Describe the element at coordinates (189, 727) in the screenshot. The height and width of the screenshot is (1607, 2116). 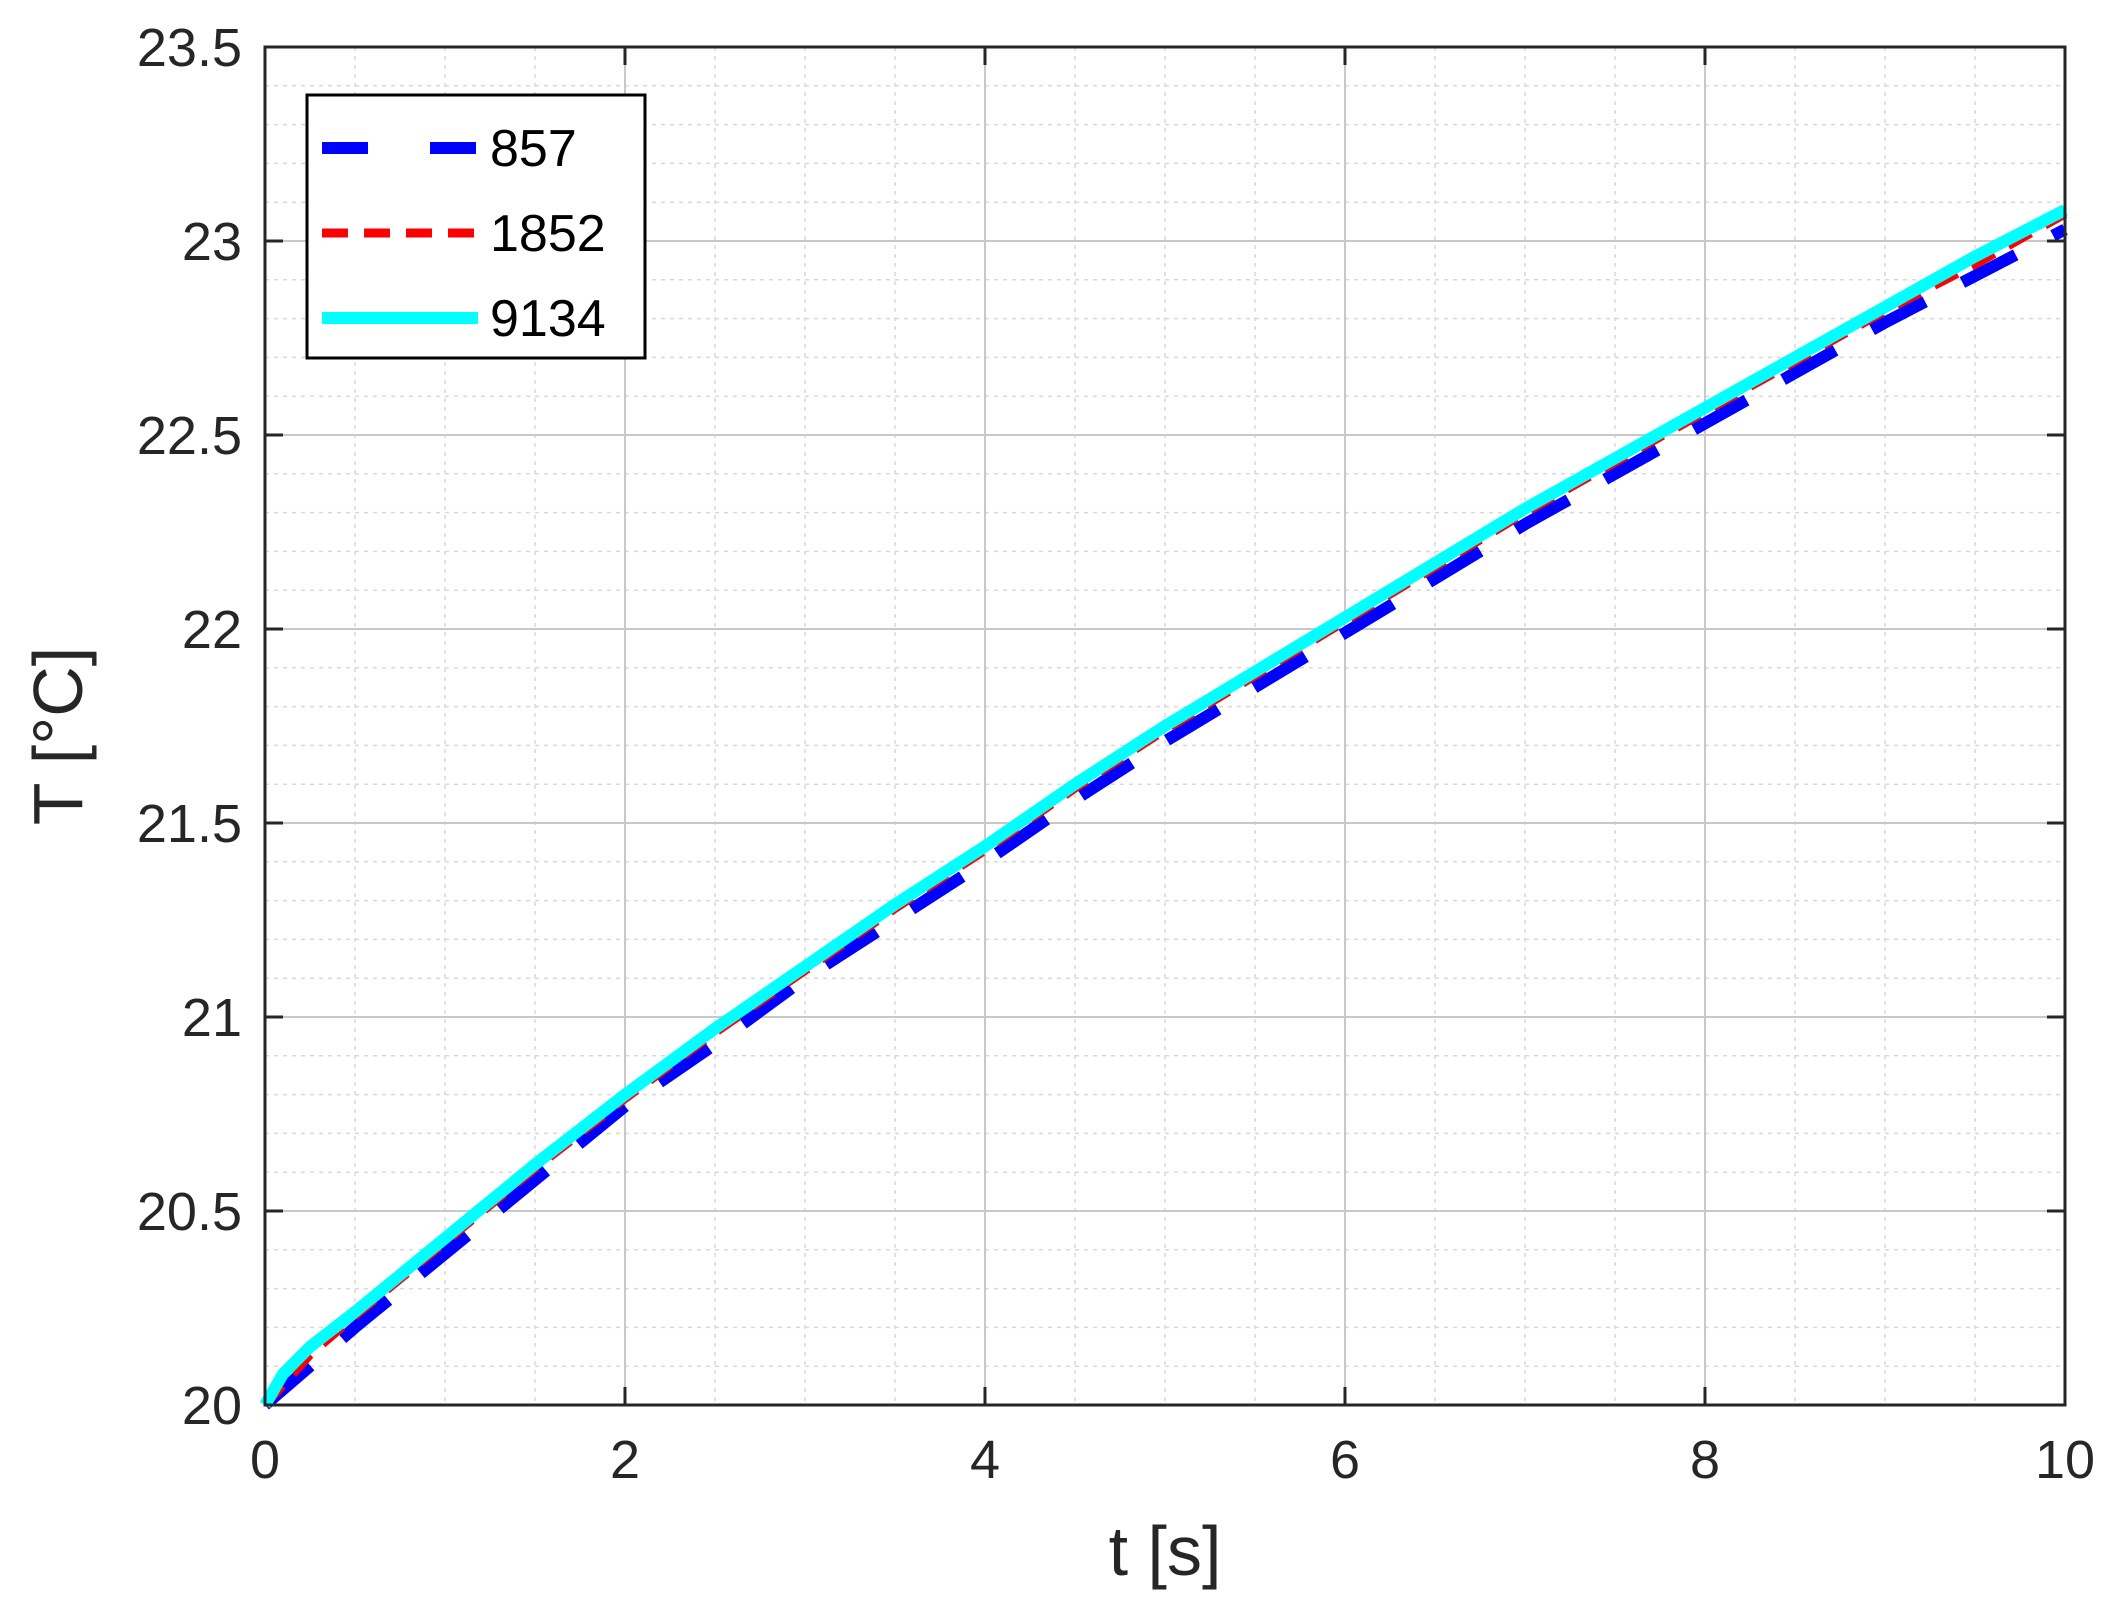
I see `y-tick-labels: 20 20.5 21 21.5 22 22.5 23 23.5` at that location.